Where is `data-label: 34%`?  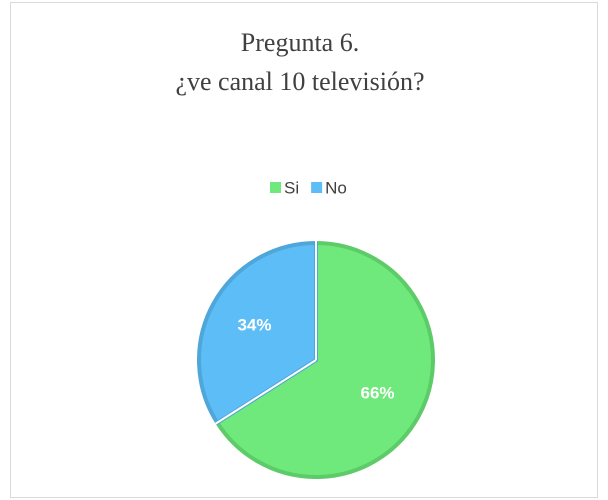 data-label: 34% is located at coordinates (254, 325).